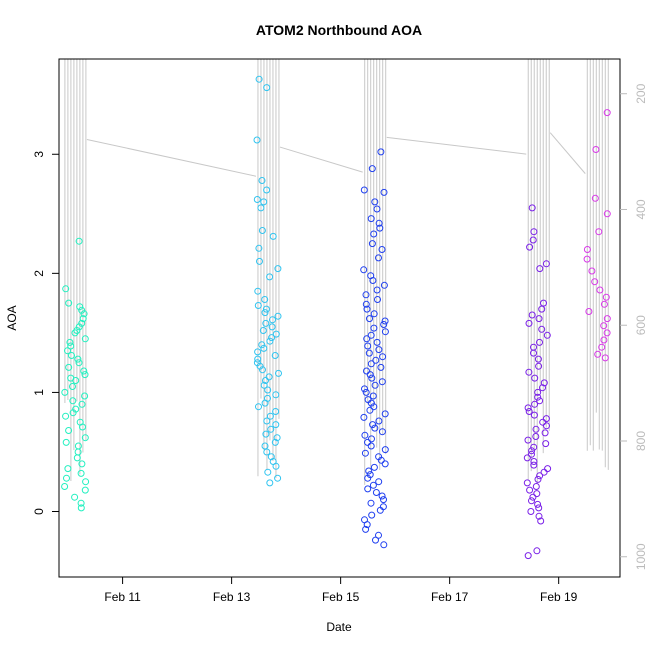 Image resolution: width=650 pixels, height=650 pixels. Describe the element at coordinates (39, 154) in the screenshot. I see `y-tick-label: 3` at that location.